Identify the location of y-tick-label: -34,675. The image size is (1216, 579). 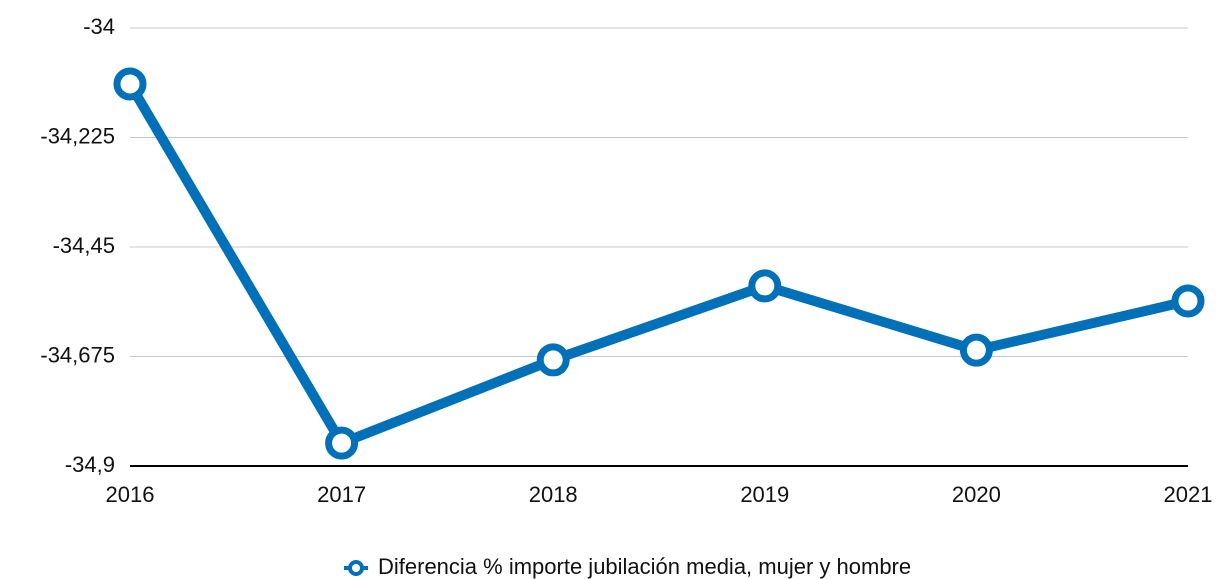
(77, 354).